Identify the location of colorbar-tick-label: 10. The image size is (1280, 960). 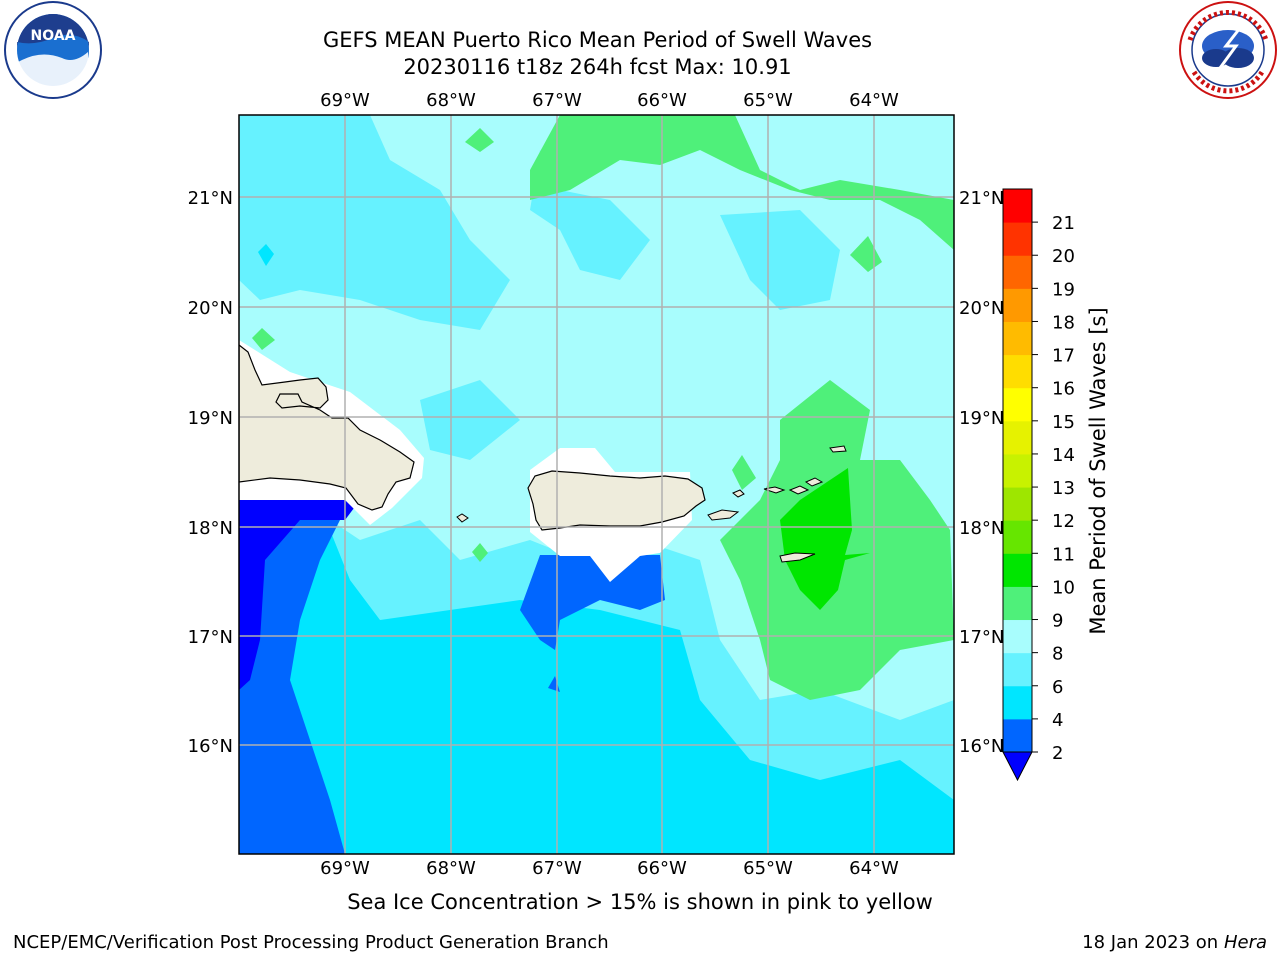
(1063, 587).